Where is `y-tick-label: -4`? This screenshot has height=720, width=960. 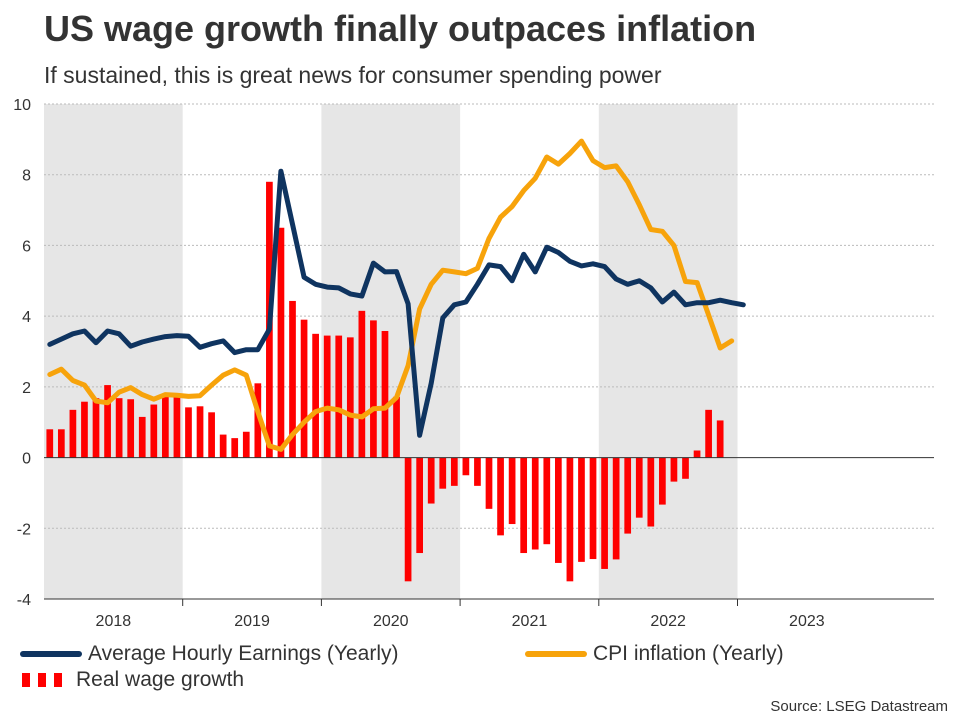
y-tick-label: -4 is located at coordinates (24, 600).